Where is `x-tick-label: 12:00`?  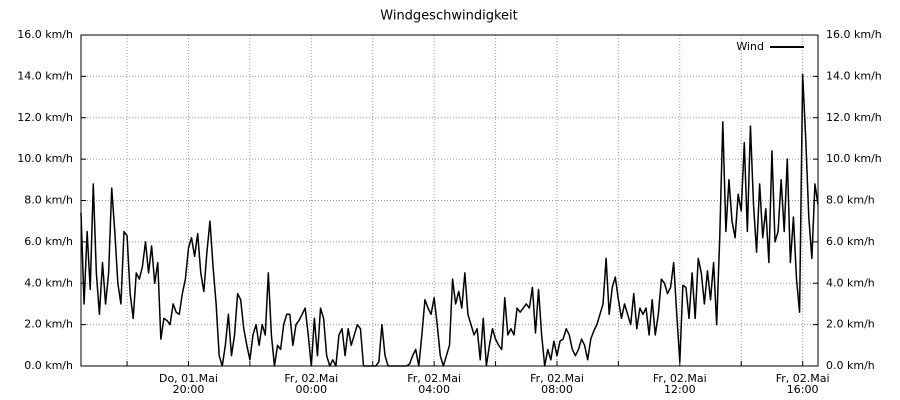
x-tick-label: 12:00 is located at coordinates (680, 389).